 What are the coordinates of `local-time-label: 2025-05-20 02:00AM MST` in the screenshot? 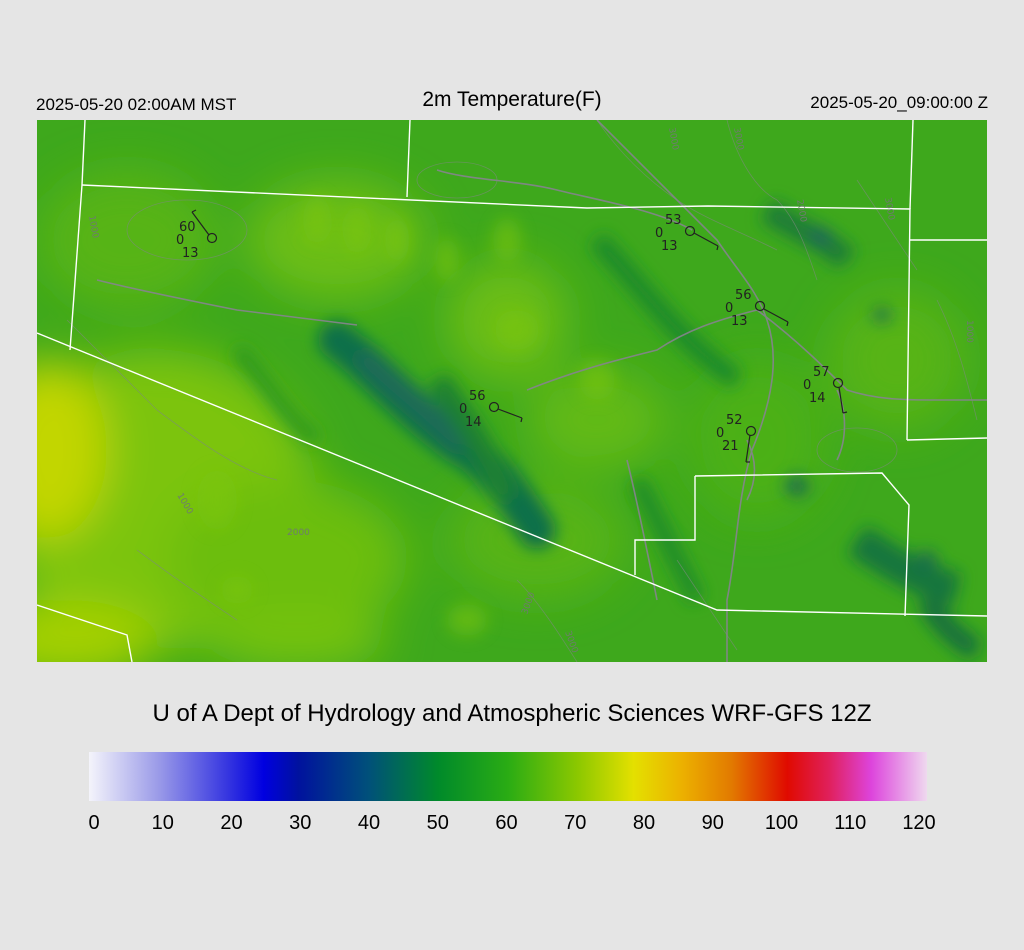 It's located at (136, 104).